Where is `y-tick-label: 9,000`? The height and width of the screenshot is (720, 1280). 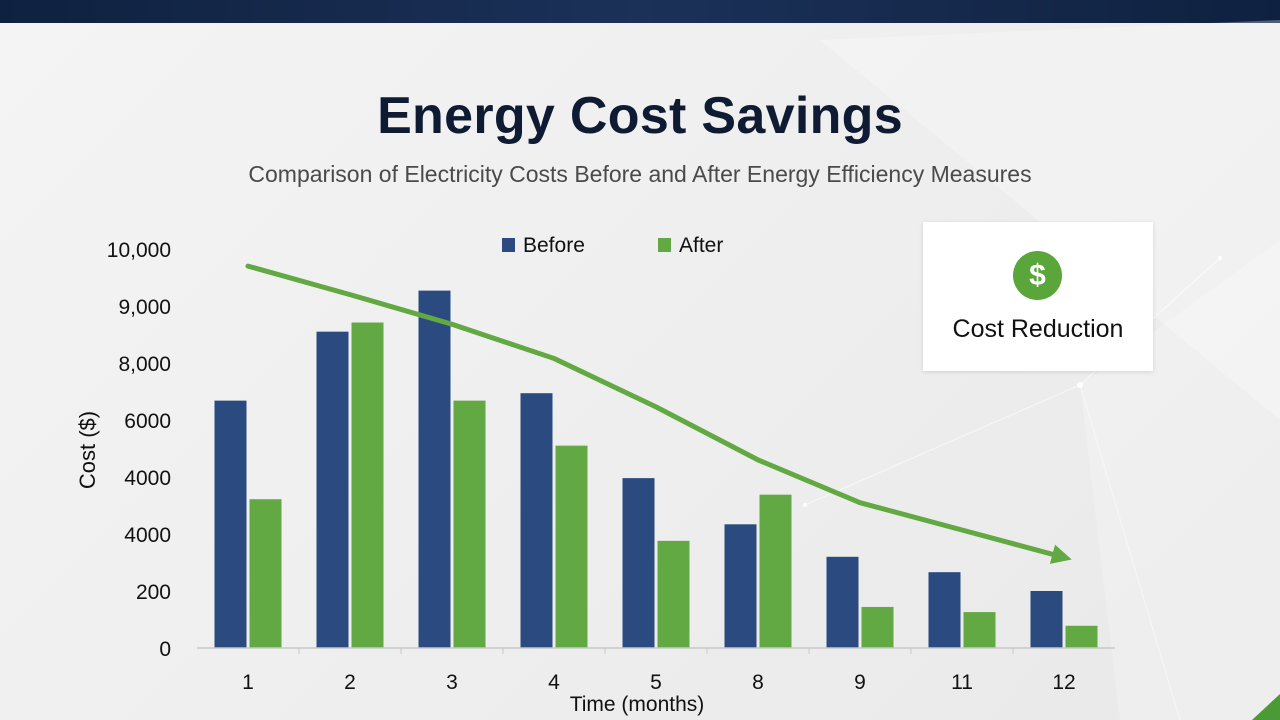
y-tick-label: 9,000 is located at coordinates (144, 307).